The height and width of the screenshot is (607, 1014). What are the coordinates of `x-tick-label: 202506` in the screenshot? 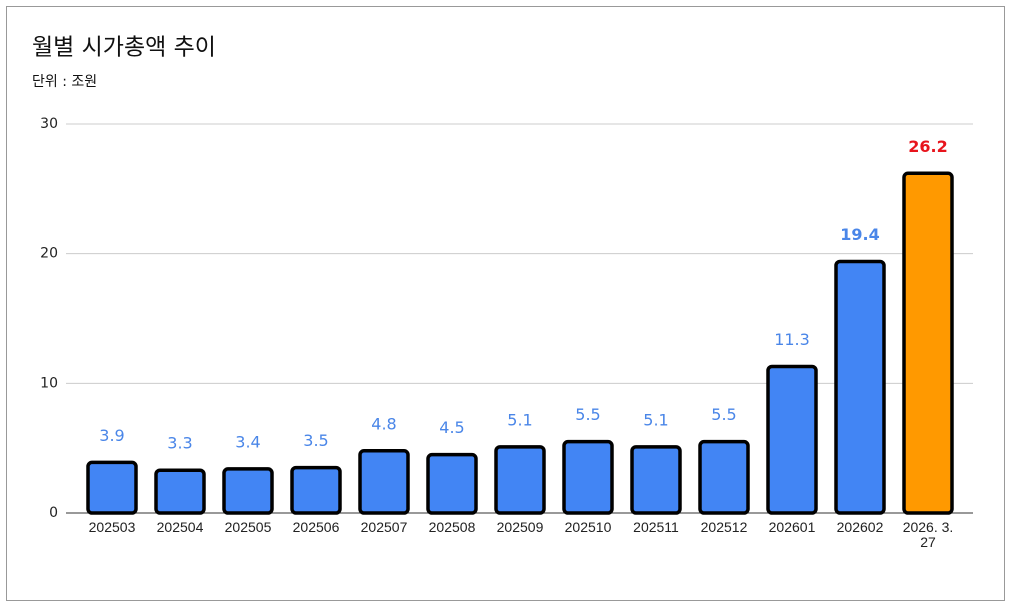 It's located at (316, 527).